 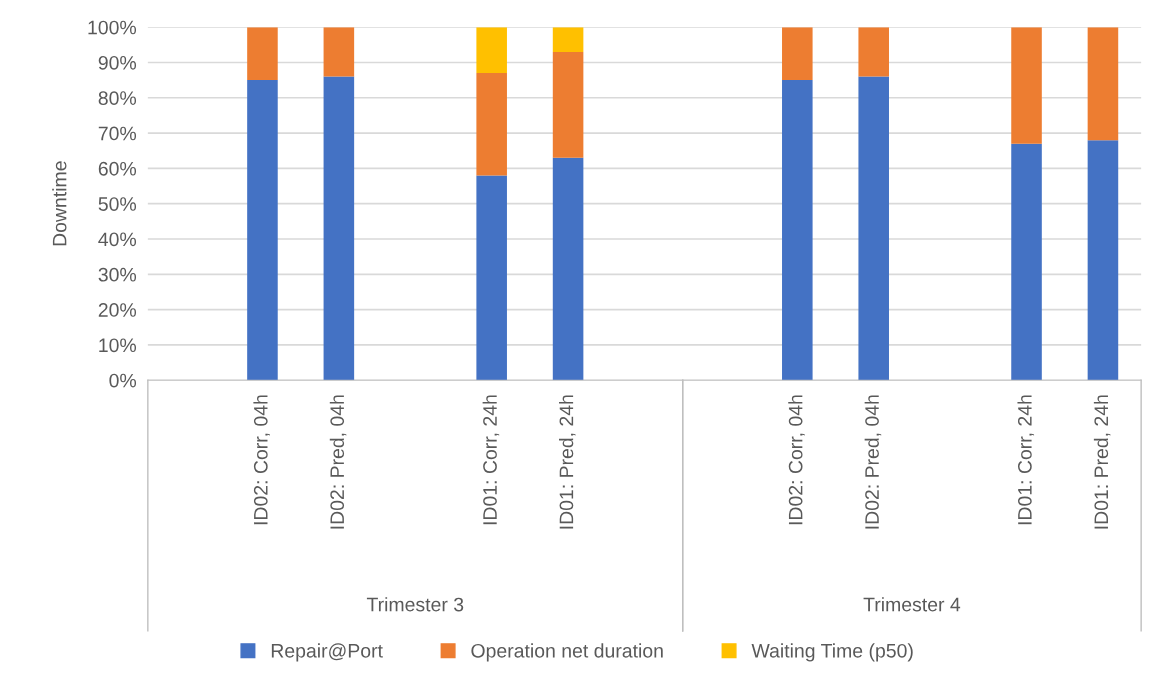 I want to click on legend-label: Waiting Time (p50), so click(x=832, y=652).